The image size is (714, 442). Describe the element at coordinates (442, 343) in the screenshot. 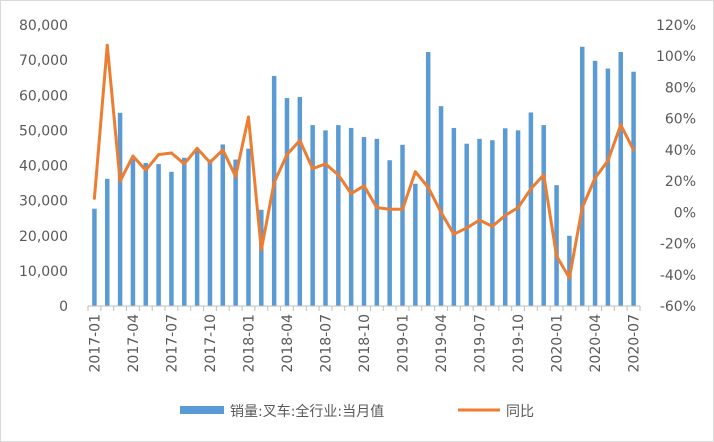

I see `x-tick-label: 2019-04` at that location.